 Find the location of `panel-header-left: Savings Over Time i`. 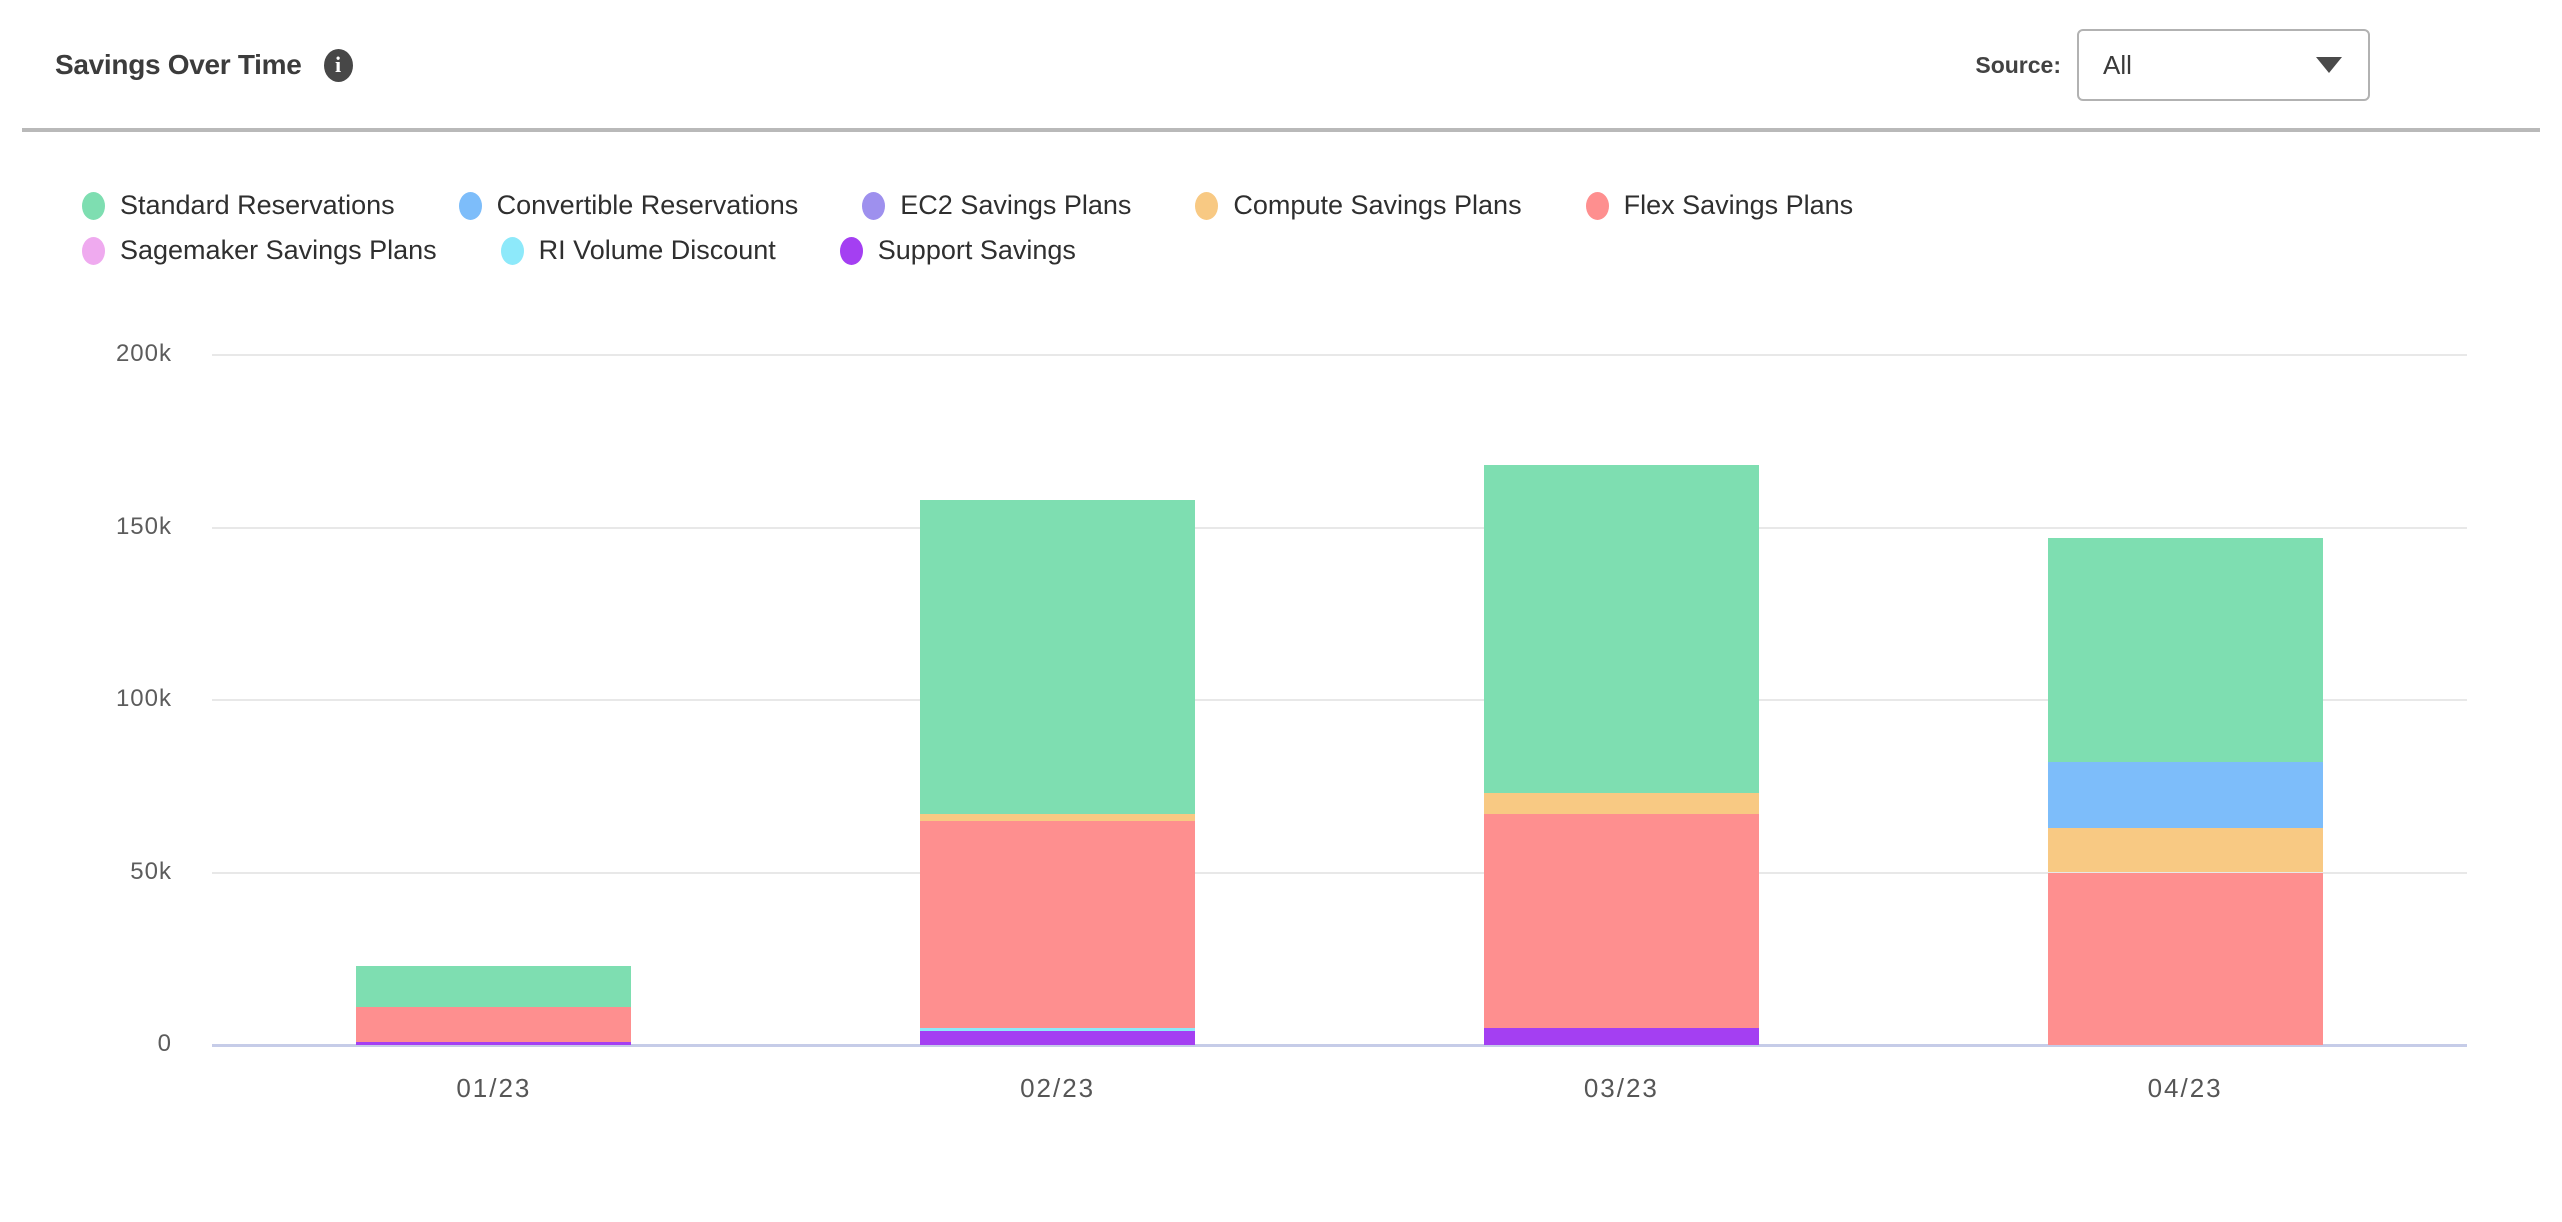

panel-header-left: Savings Over Time i is located at coordinates (204, 65).